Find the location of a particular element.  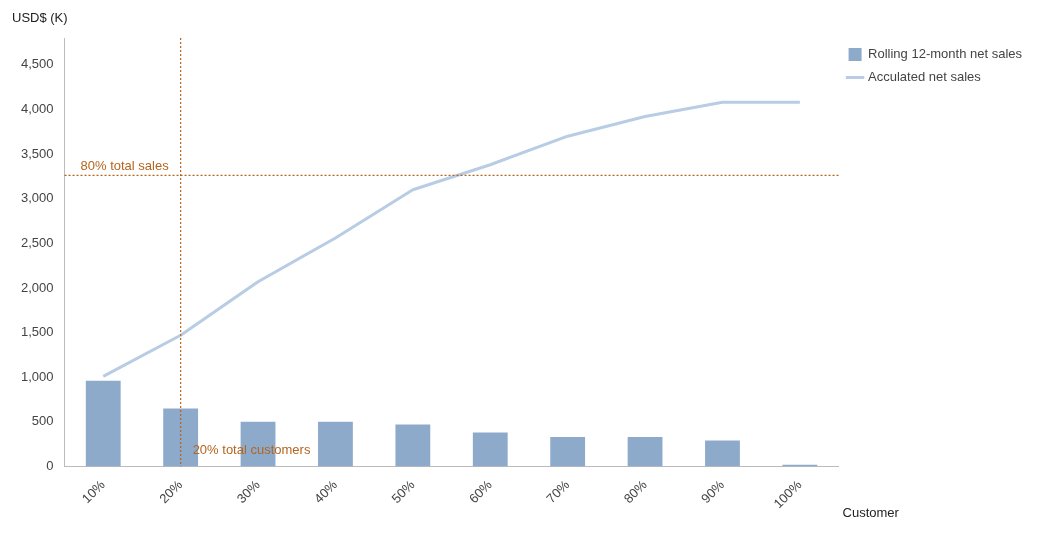

x-axis-title: Customer is located at coordinates (871, 512).